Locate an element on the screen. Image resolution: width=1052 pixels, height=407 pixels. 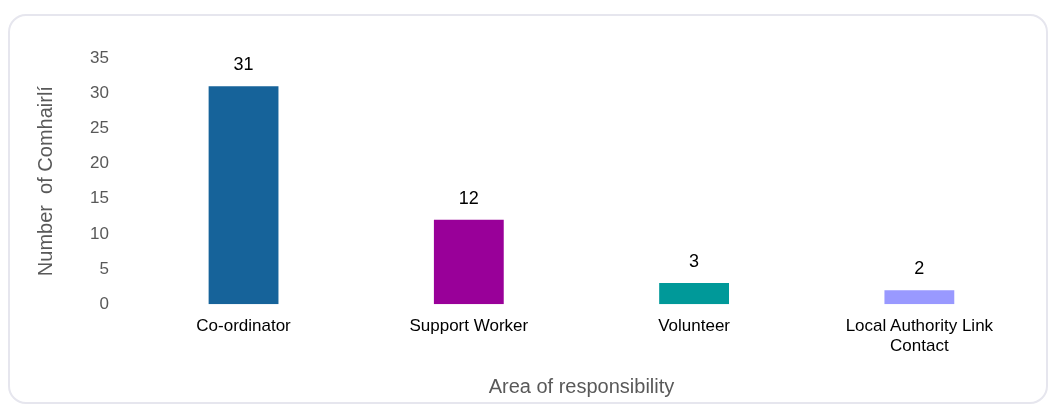
data-label: 3 is located at coordinates (694, 261).